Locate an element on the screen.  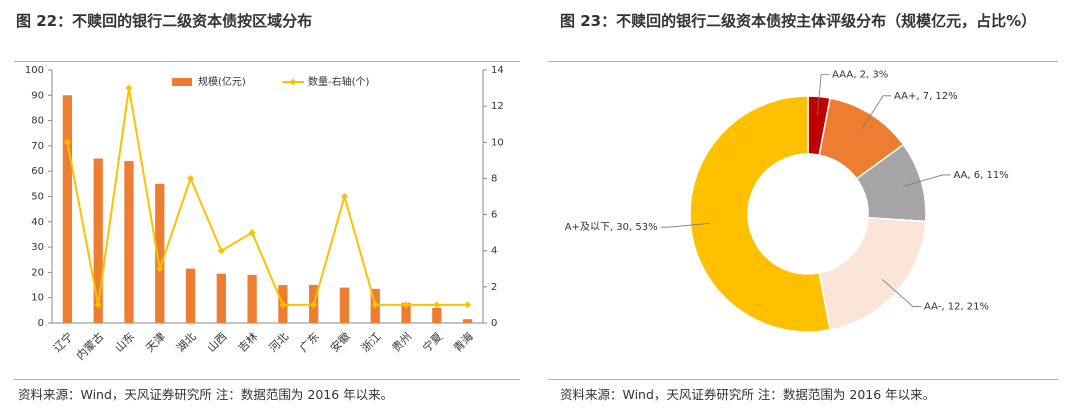
x-tick-label: 广东 is located at coordinates (309, 342).